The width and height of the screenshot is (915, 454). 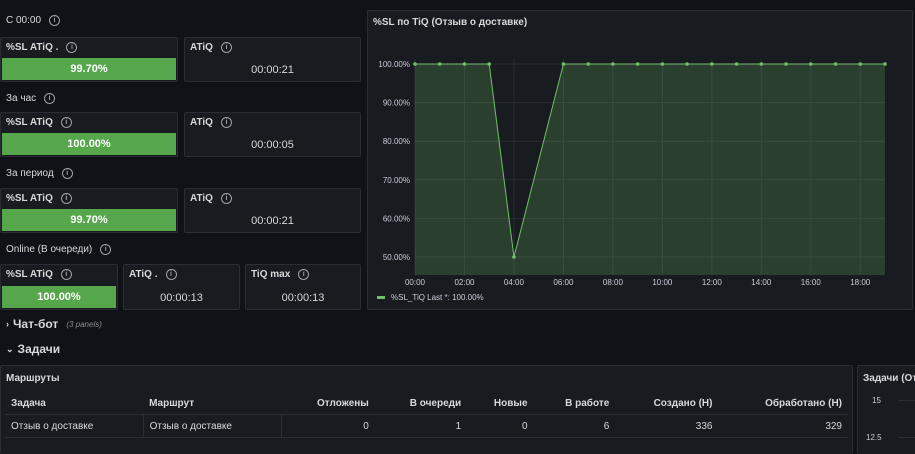 I want to click on chart-legend: %SL_TiQ Last *: 100.00%, so click(x=430, y=297).